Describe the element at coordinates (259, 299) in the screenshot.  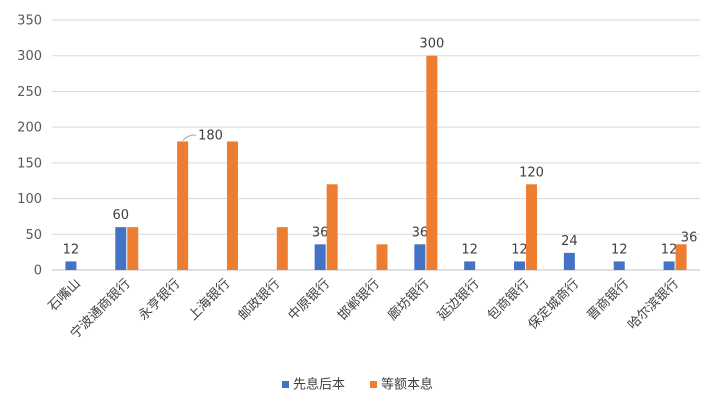
I see `x-tick-label: 邮政银行` at that location.